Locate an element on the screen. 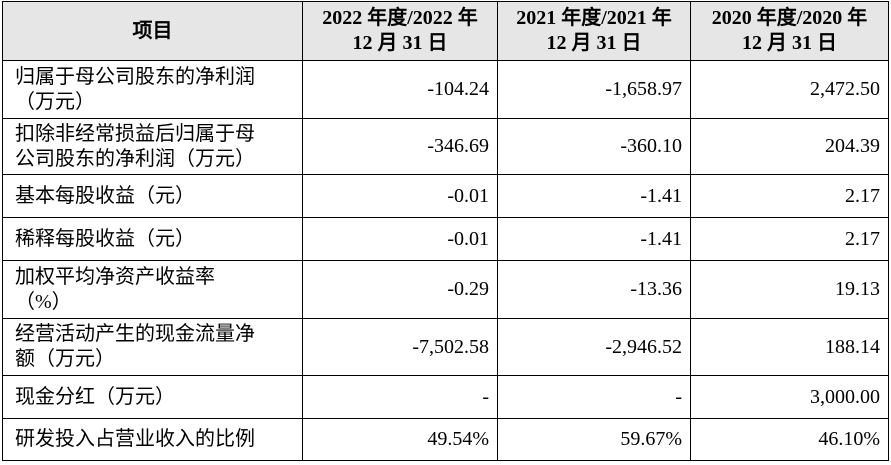  table-row: 基本每股收益（元） -0.01 -1.41 2.17 is located at coordinates (445, 196).